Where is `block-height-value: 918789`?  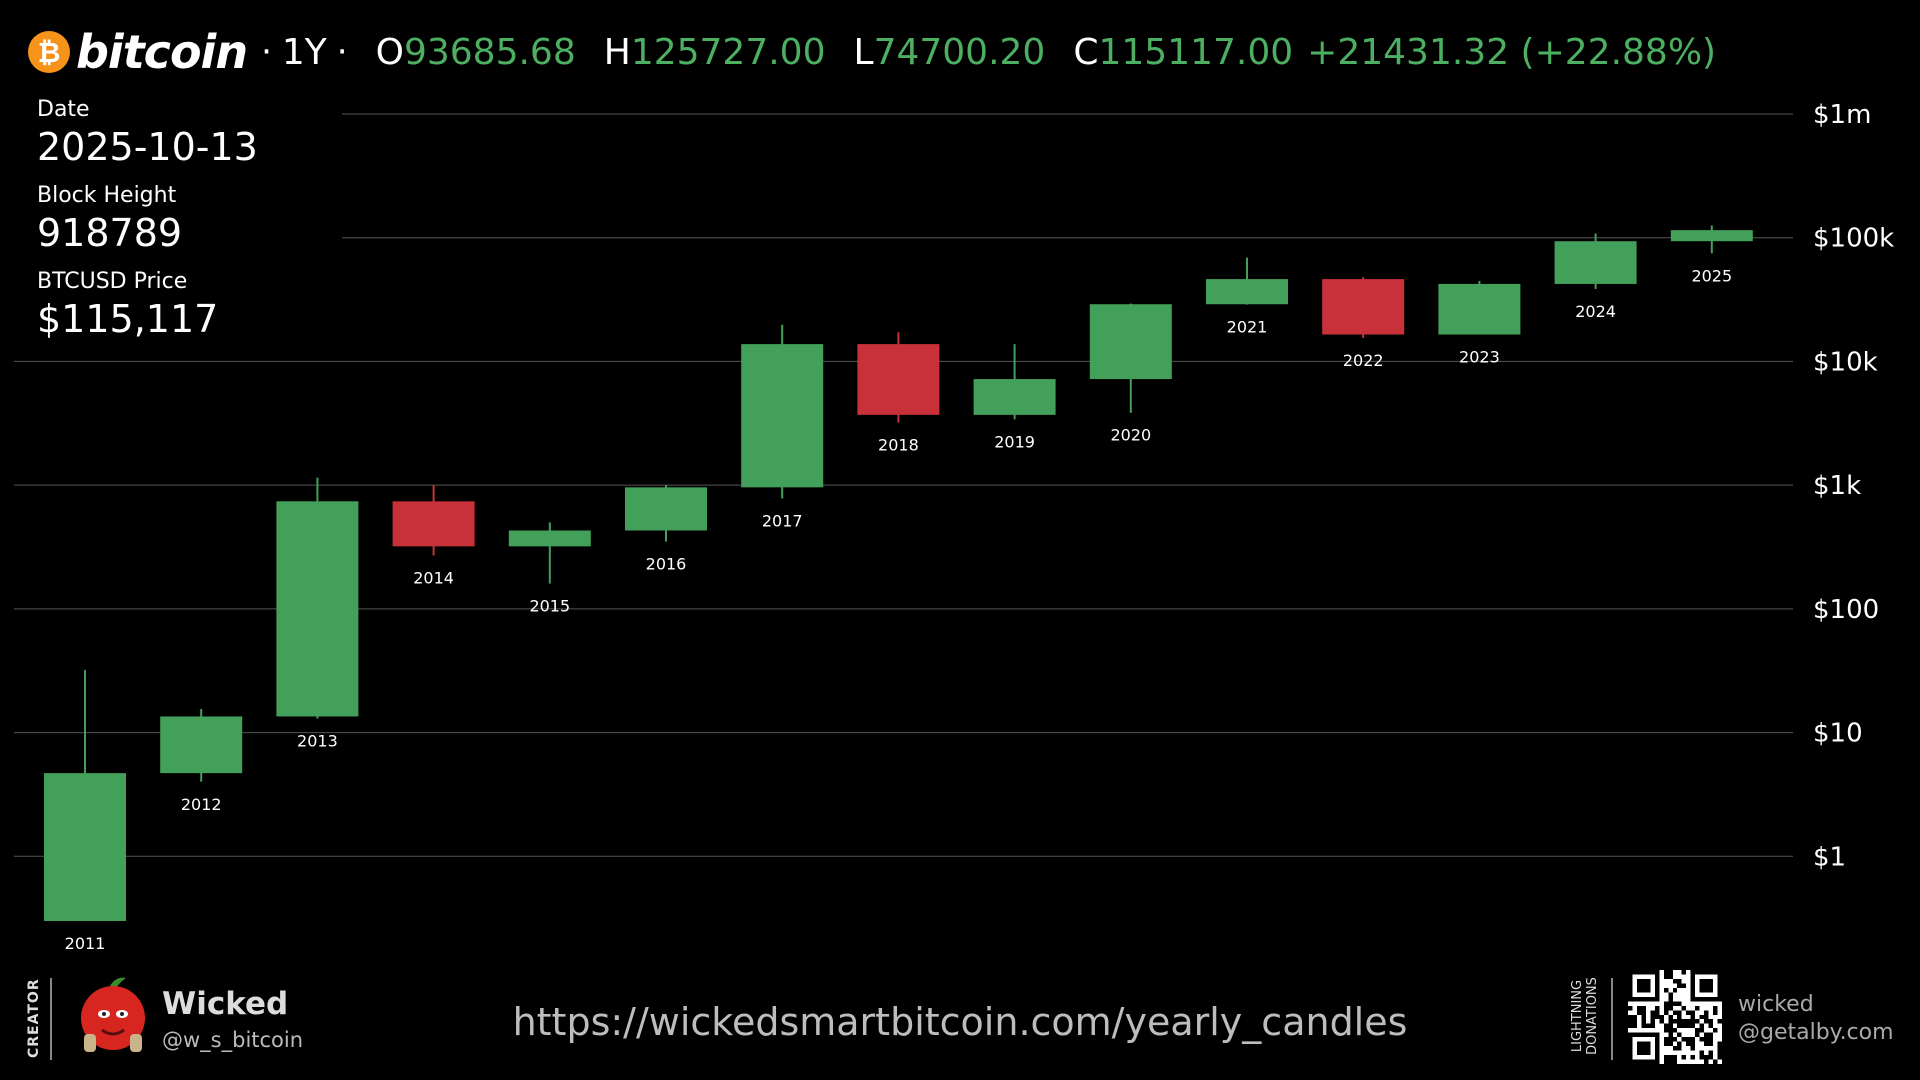
block-height-value: 918789 is located at coordinates (110, 233).